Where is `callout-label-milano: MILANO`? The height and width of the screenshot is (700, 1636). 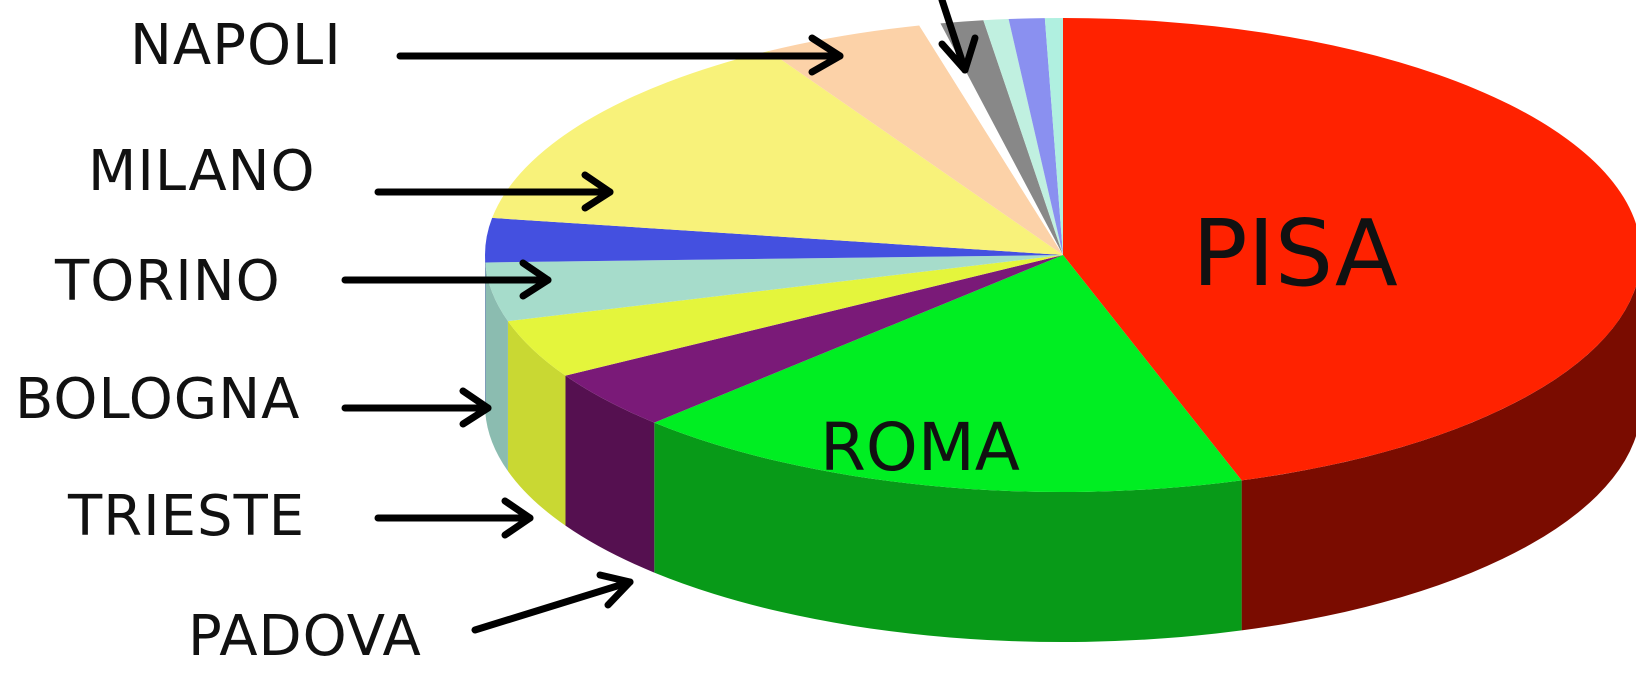 callout-label-milano: MILANO is located at coordinates (202, 171).